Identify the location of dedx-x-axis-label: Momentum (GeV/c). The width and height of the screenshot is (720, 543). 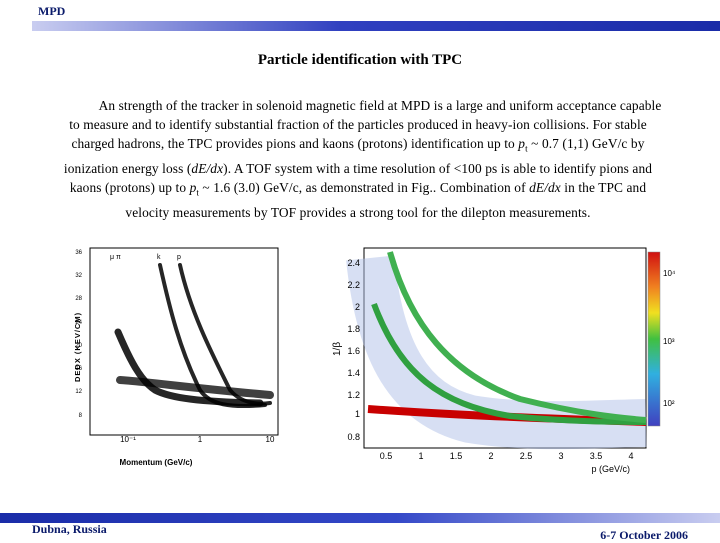
(156, 462).